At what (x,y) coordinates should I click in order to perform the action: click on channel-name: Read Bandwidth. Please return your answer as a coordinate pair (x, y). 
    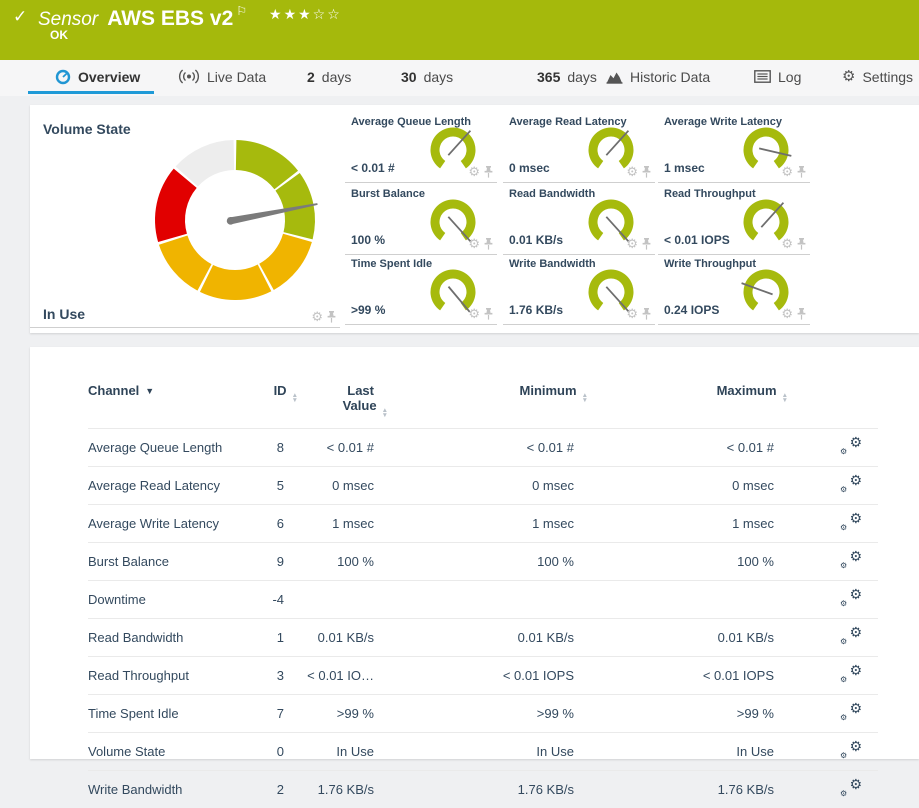
    Looking at the image, I should click on (164, 638).